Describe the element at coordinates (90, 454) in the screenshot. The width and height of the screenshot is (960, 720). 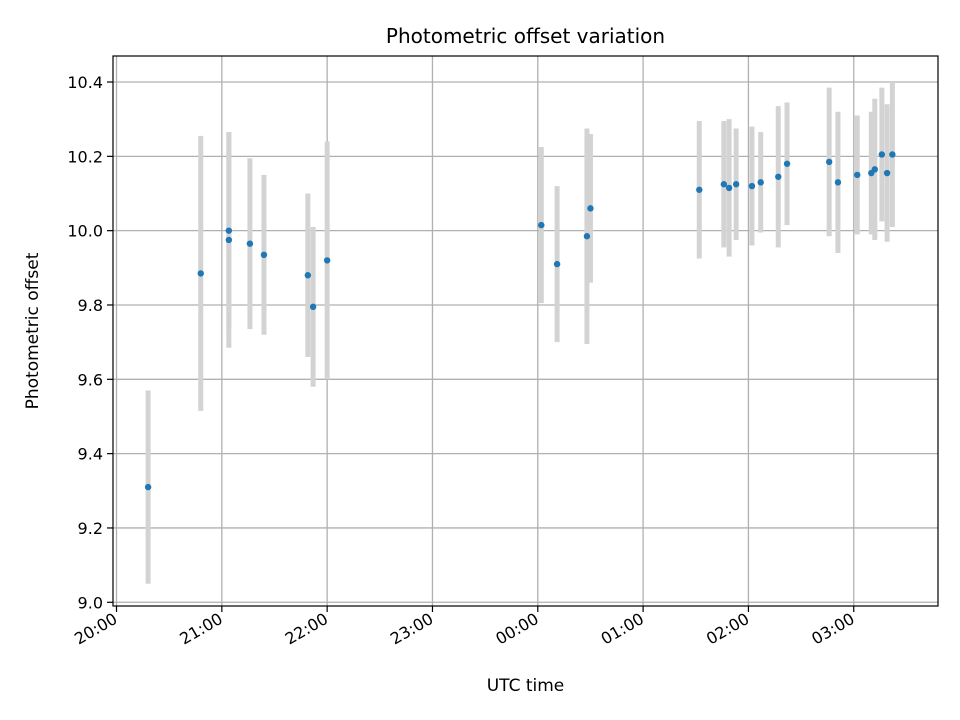
I see `y-tick-label: 9.4` at that location.